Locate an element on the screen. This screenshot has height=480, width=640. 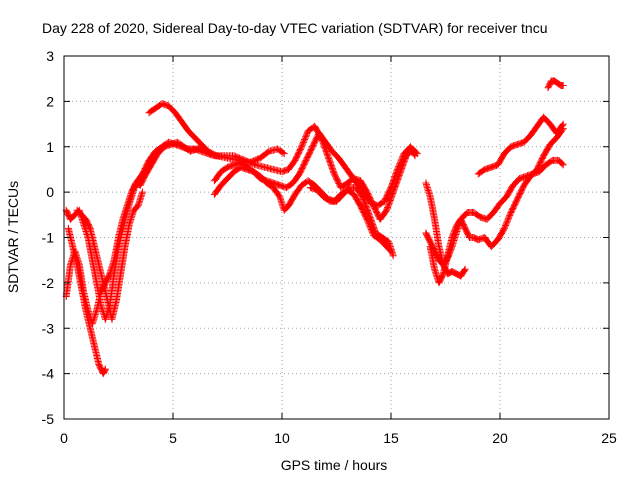
series-track-e is located at coordinates (216, 133).